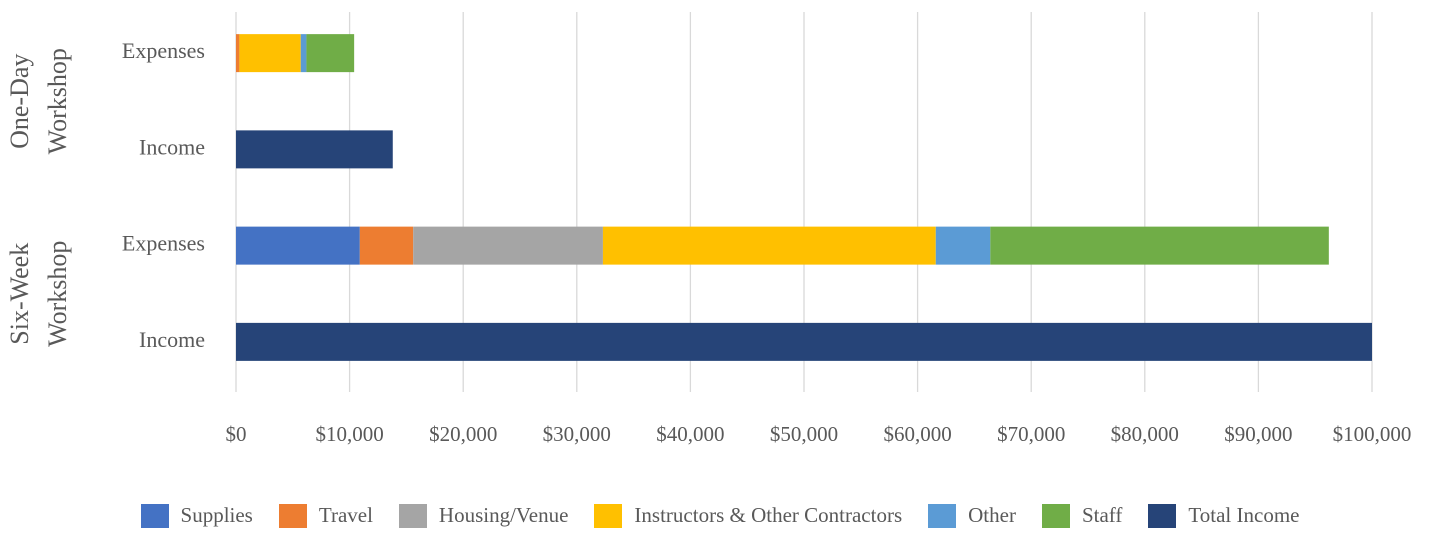  What do you see at coordinates (236, 434) in the screenshot?
I see `x-tick-label: $0` at bounding box center [236, 434].